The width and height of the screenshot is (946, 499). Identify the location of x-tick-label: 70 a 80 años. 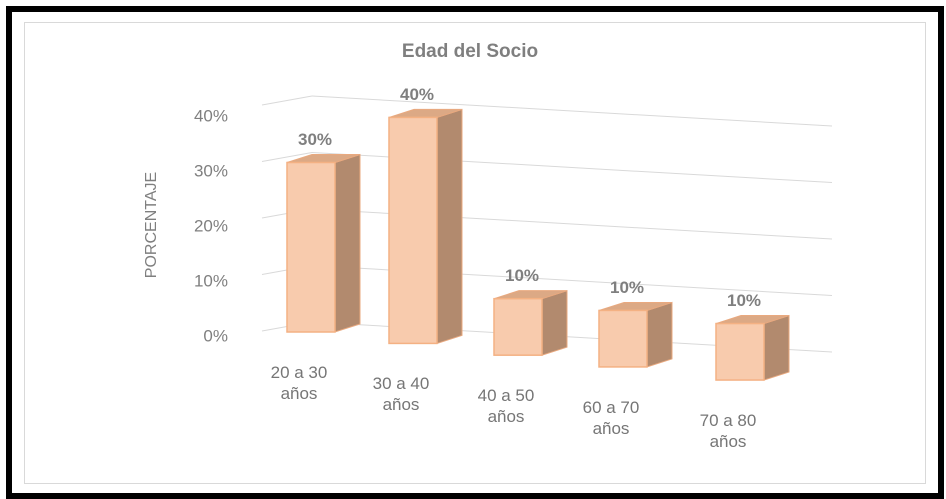
(728, 431).